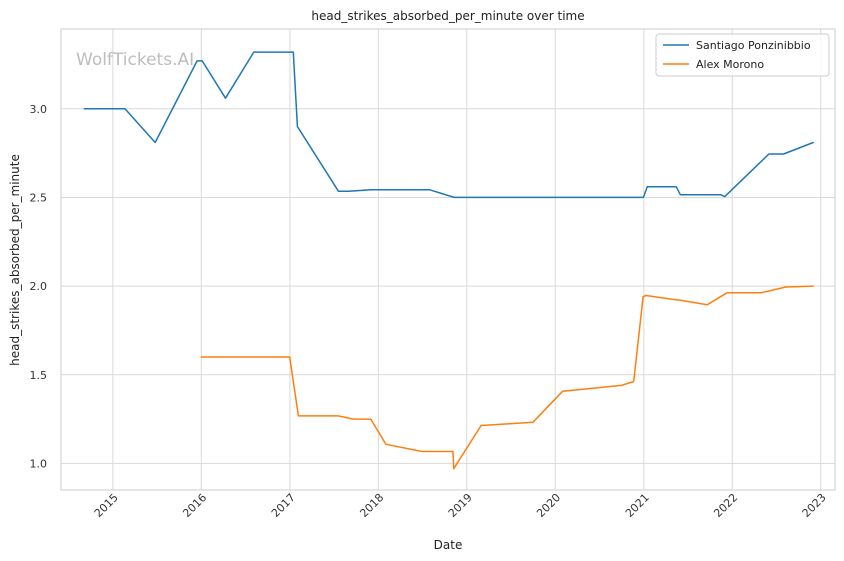 This screenshot has width=844, height=561. What do you see at coordinates (753, 45) in the screenshot?
I see `legend-label-santiago-ponzinibbio: Santiago Ponzinibbio` at bounding box center [753, 45].